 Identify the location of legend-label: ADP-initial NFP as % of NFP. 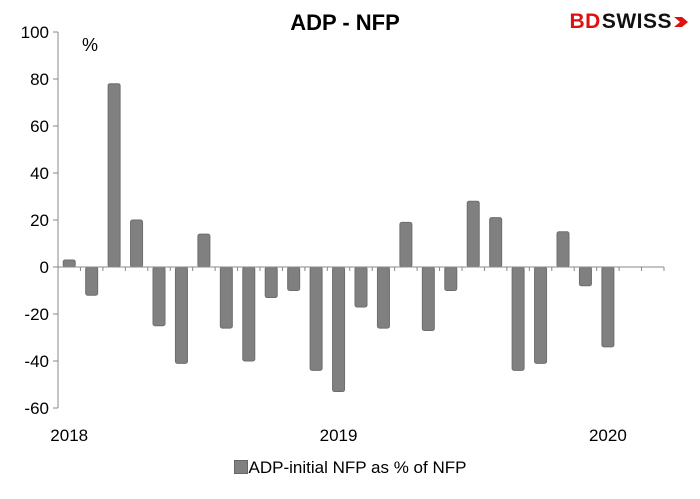
(357, 467).